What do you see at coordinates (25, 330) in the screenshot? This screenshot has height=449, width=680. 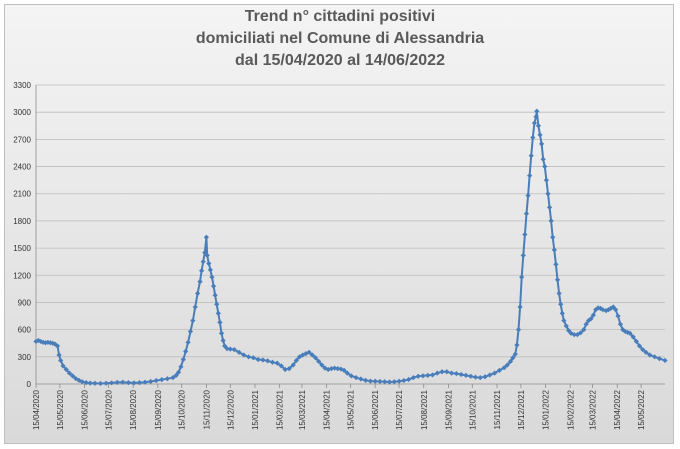 I see `y-tick-label: 600` at bounding box center [25, 330].